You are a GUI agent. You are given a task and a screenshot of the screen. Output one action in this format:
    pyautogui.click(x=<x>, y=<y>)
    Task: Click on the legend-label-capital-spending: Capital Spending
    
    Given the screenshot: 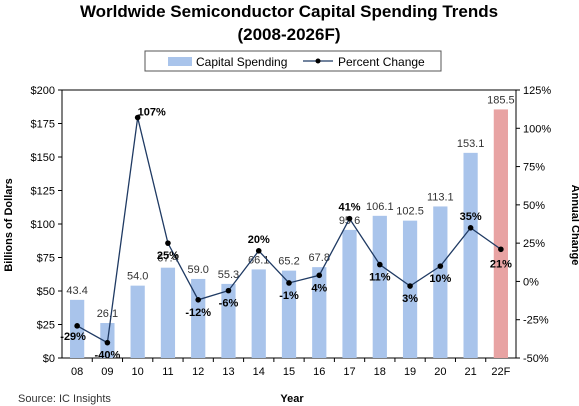 What is the action you would take?
    pyautogui.click(x=241, y=62)
    